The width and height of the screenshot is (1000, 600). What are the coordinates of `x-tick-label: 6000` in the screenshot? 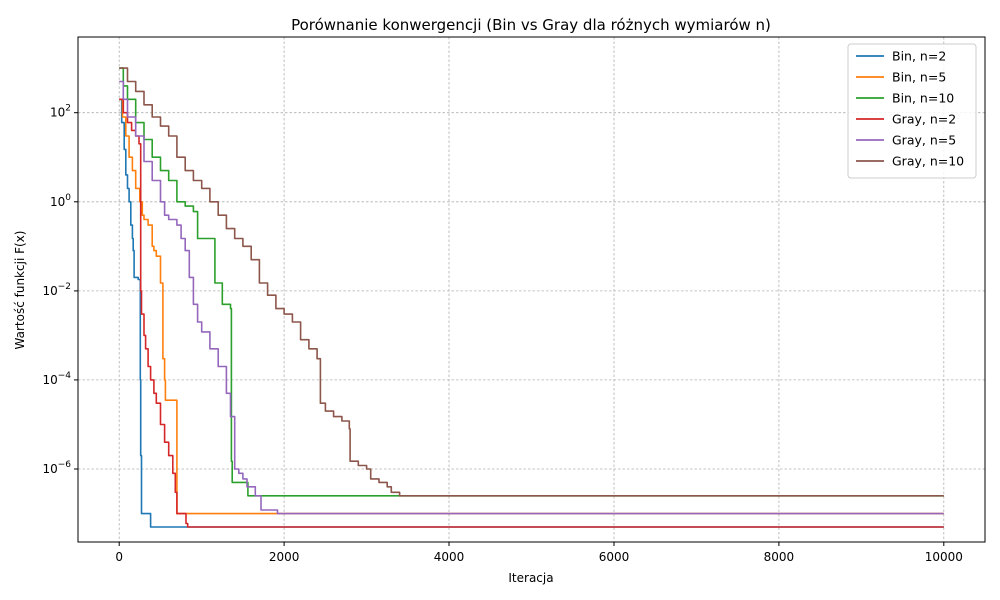 It's located at (614, 557).